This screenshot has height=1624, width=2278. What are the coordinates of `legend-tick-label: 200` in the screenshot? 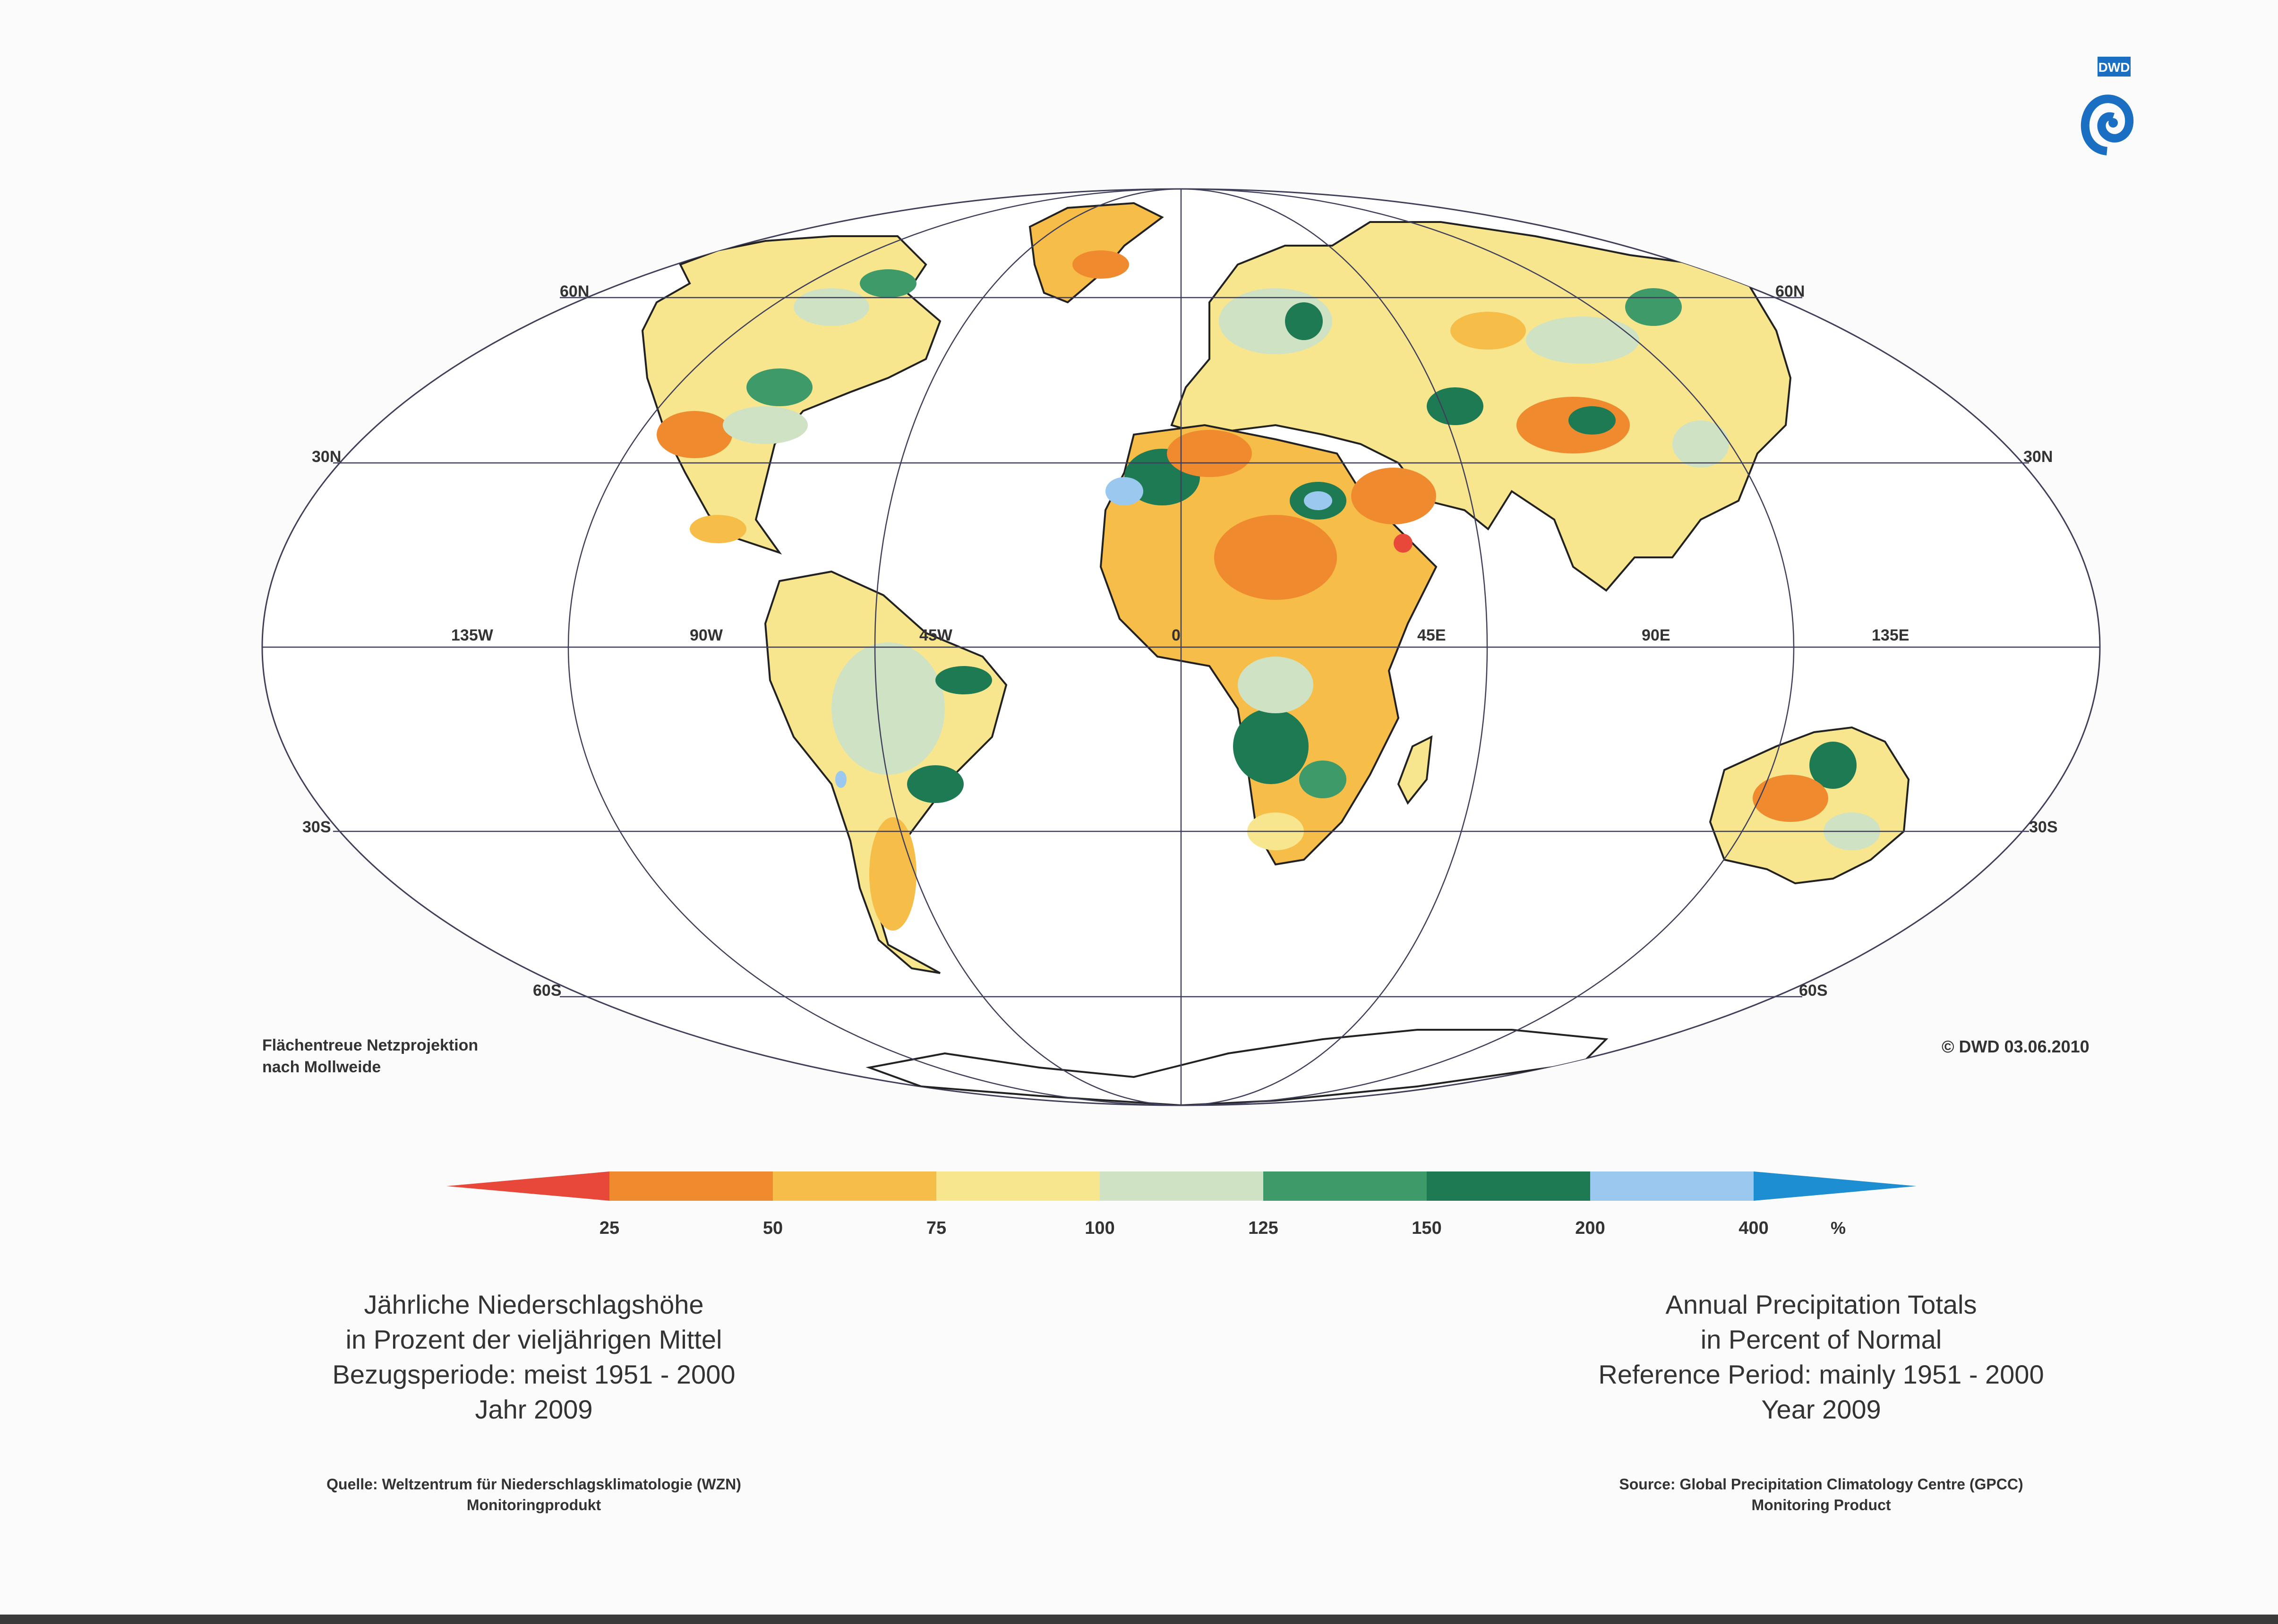 It's located at (1590, 1228).